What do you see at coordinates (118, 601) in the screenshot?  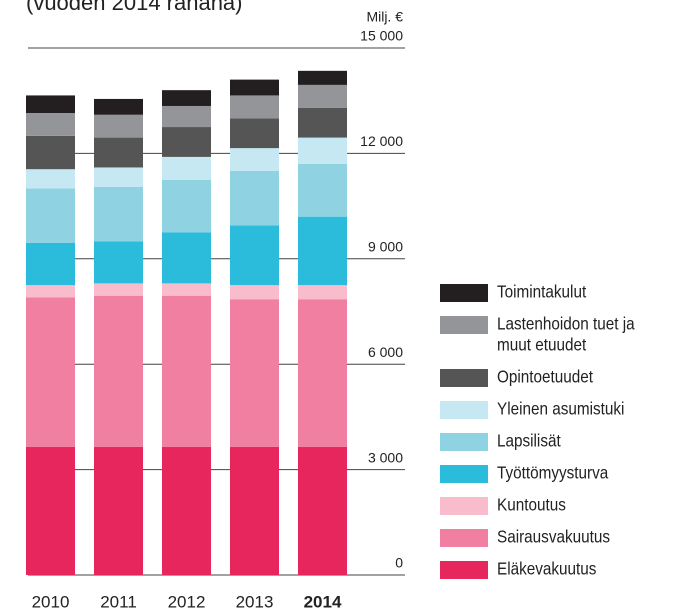 I see `x-tick-label: 2011` at bounding box center [118, 601].